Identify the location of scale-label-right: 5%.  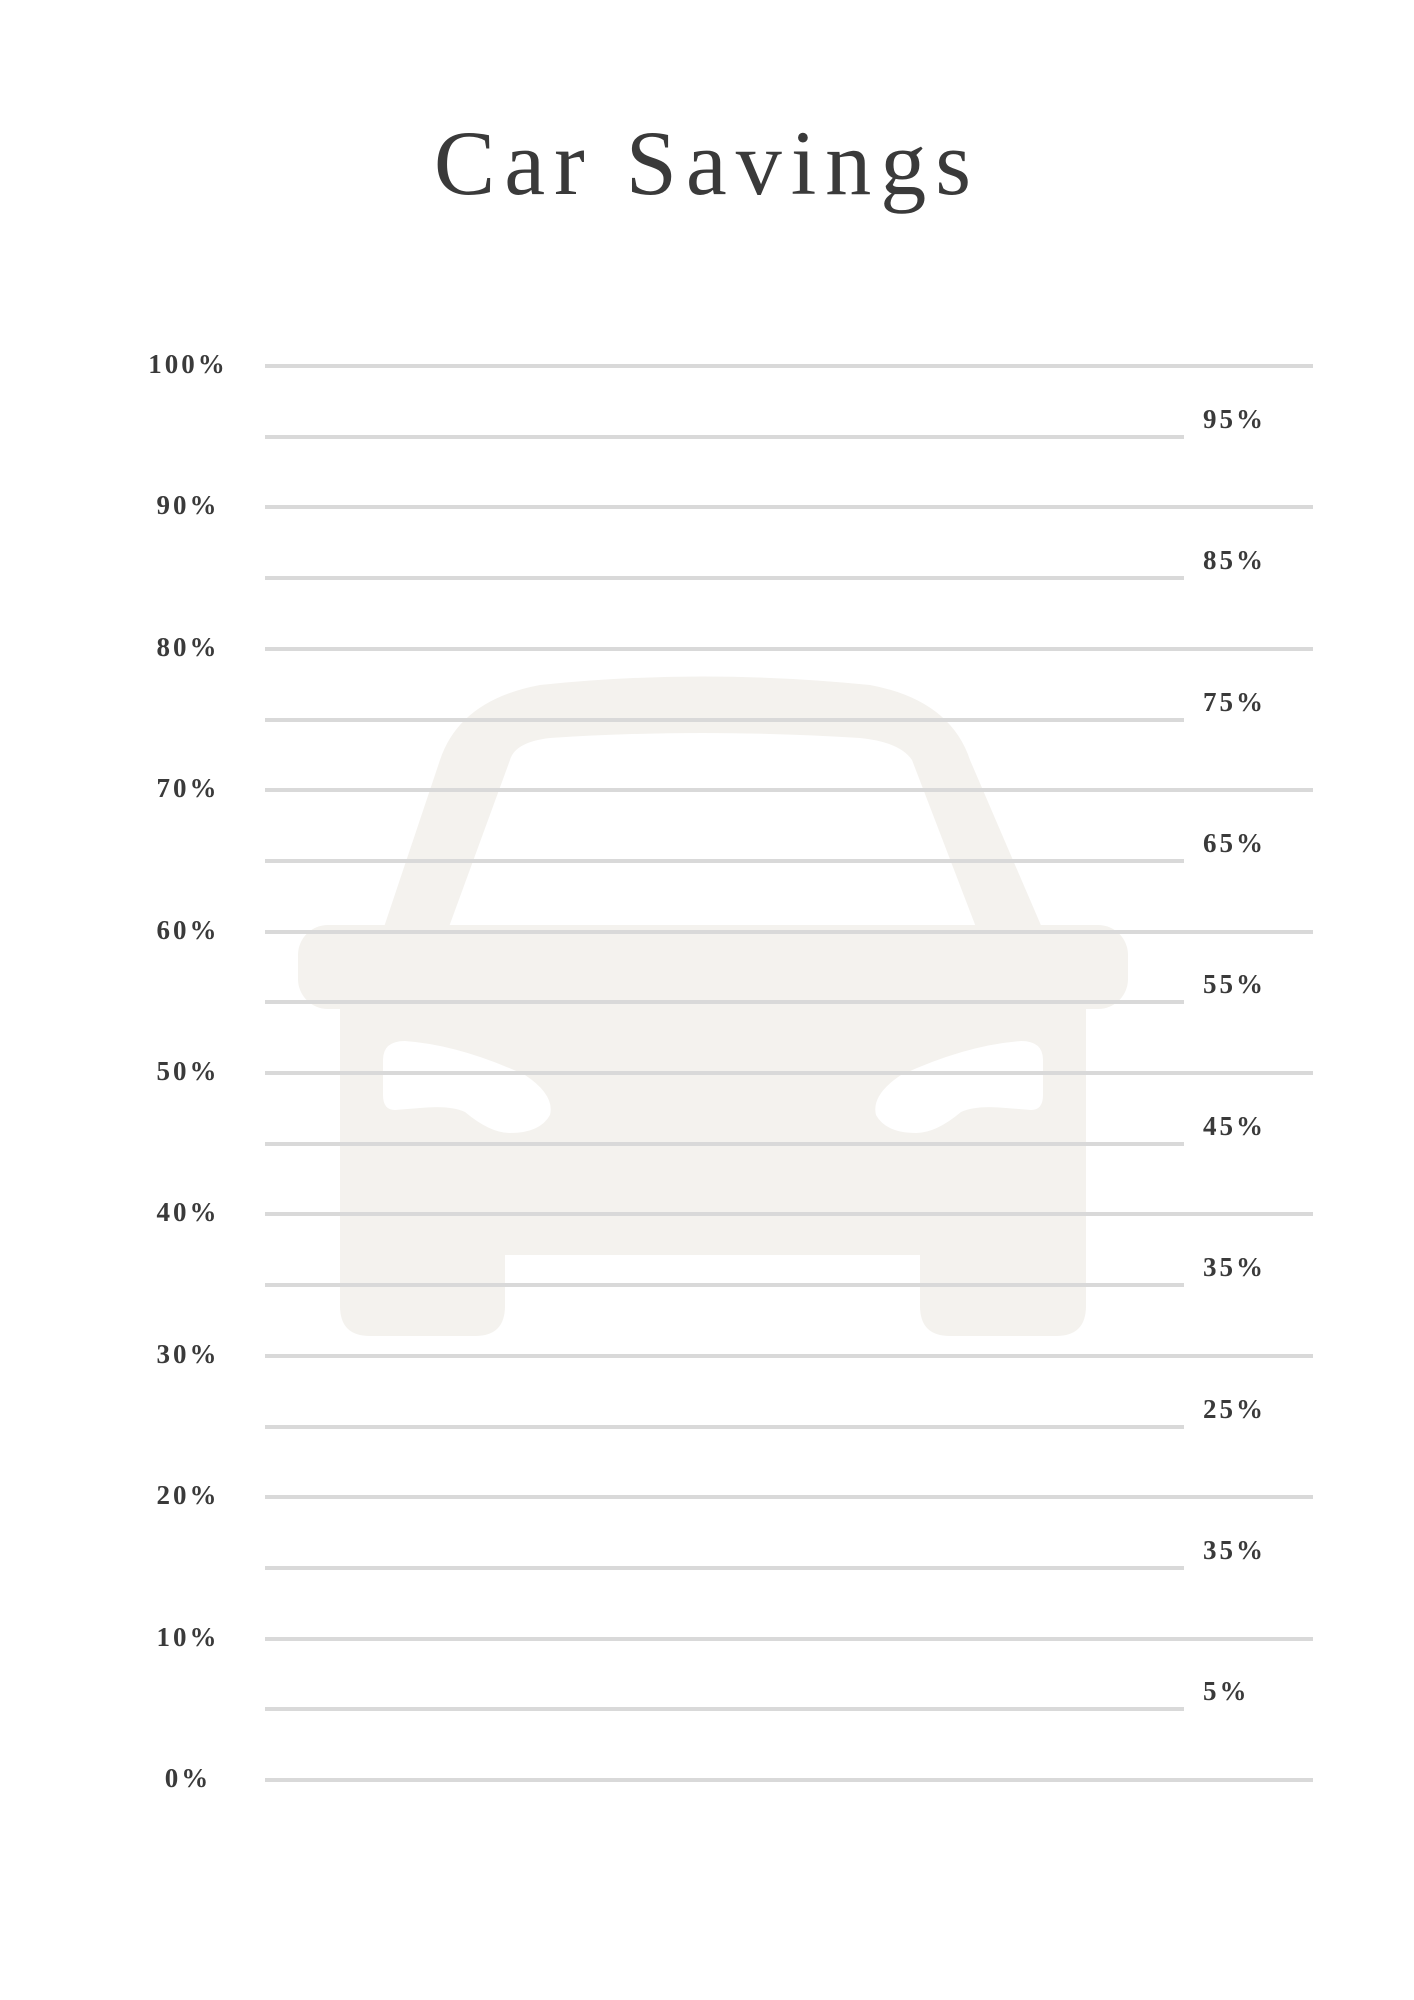
(1226, 1691).